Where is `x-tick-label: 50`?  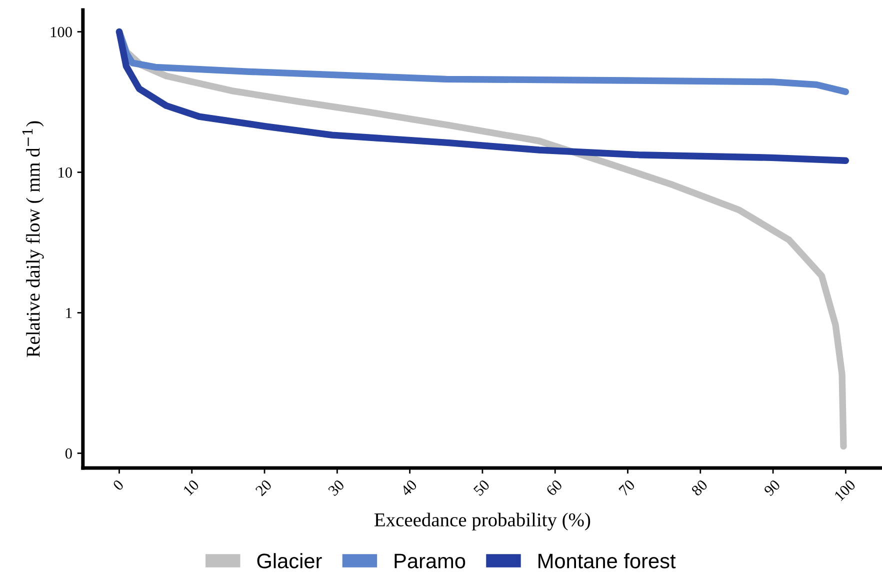 x-tick-label: 50 is located at coordinates (481, 487).